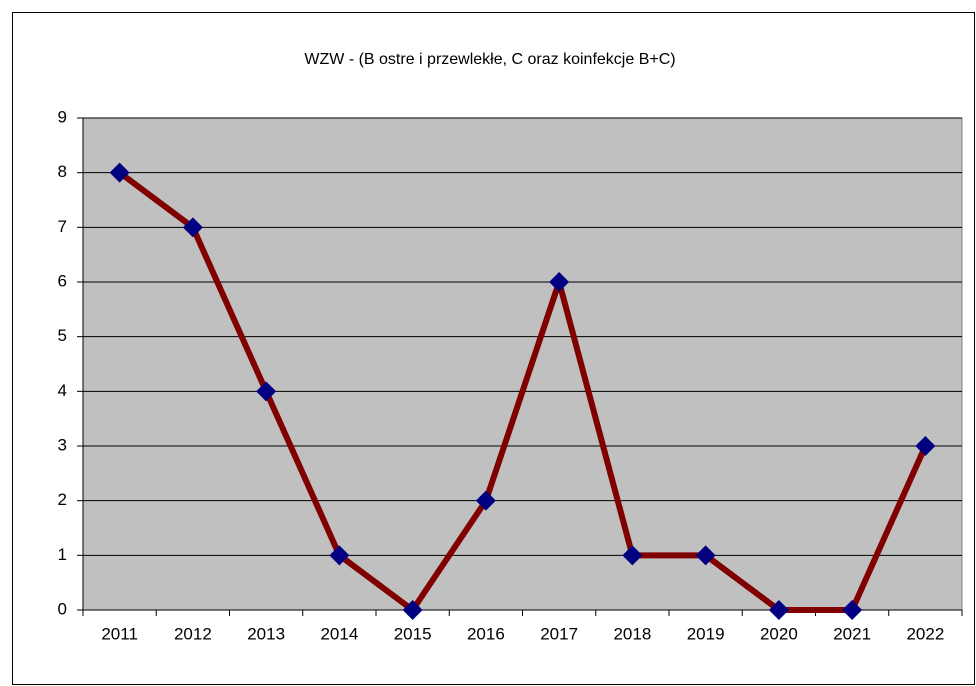 Image resolution: width=976 pixels, height=686 pixels. I want to click on y-tick-label: 4, so click(62, 390).